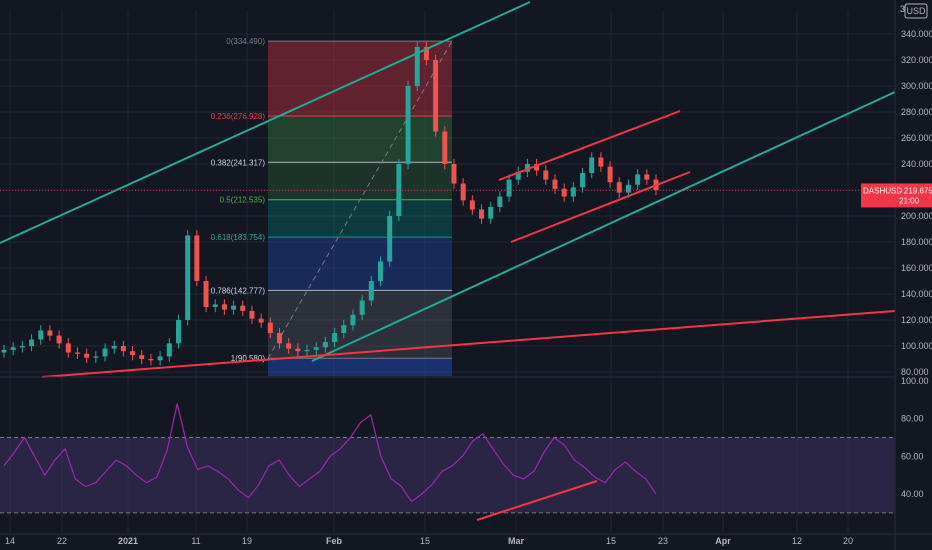 This screenshot has height=550, width=932. I want to click on currency-selector, so click(916, 11).